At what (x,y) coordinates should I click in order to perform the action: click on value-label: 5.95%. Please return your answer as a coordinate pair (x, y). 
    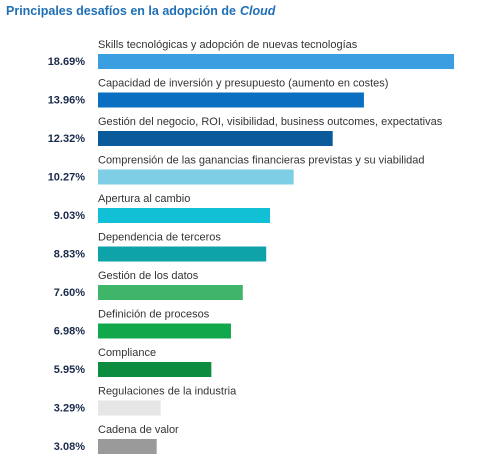
    Looking at the image, I should click on (69, 370).